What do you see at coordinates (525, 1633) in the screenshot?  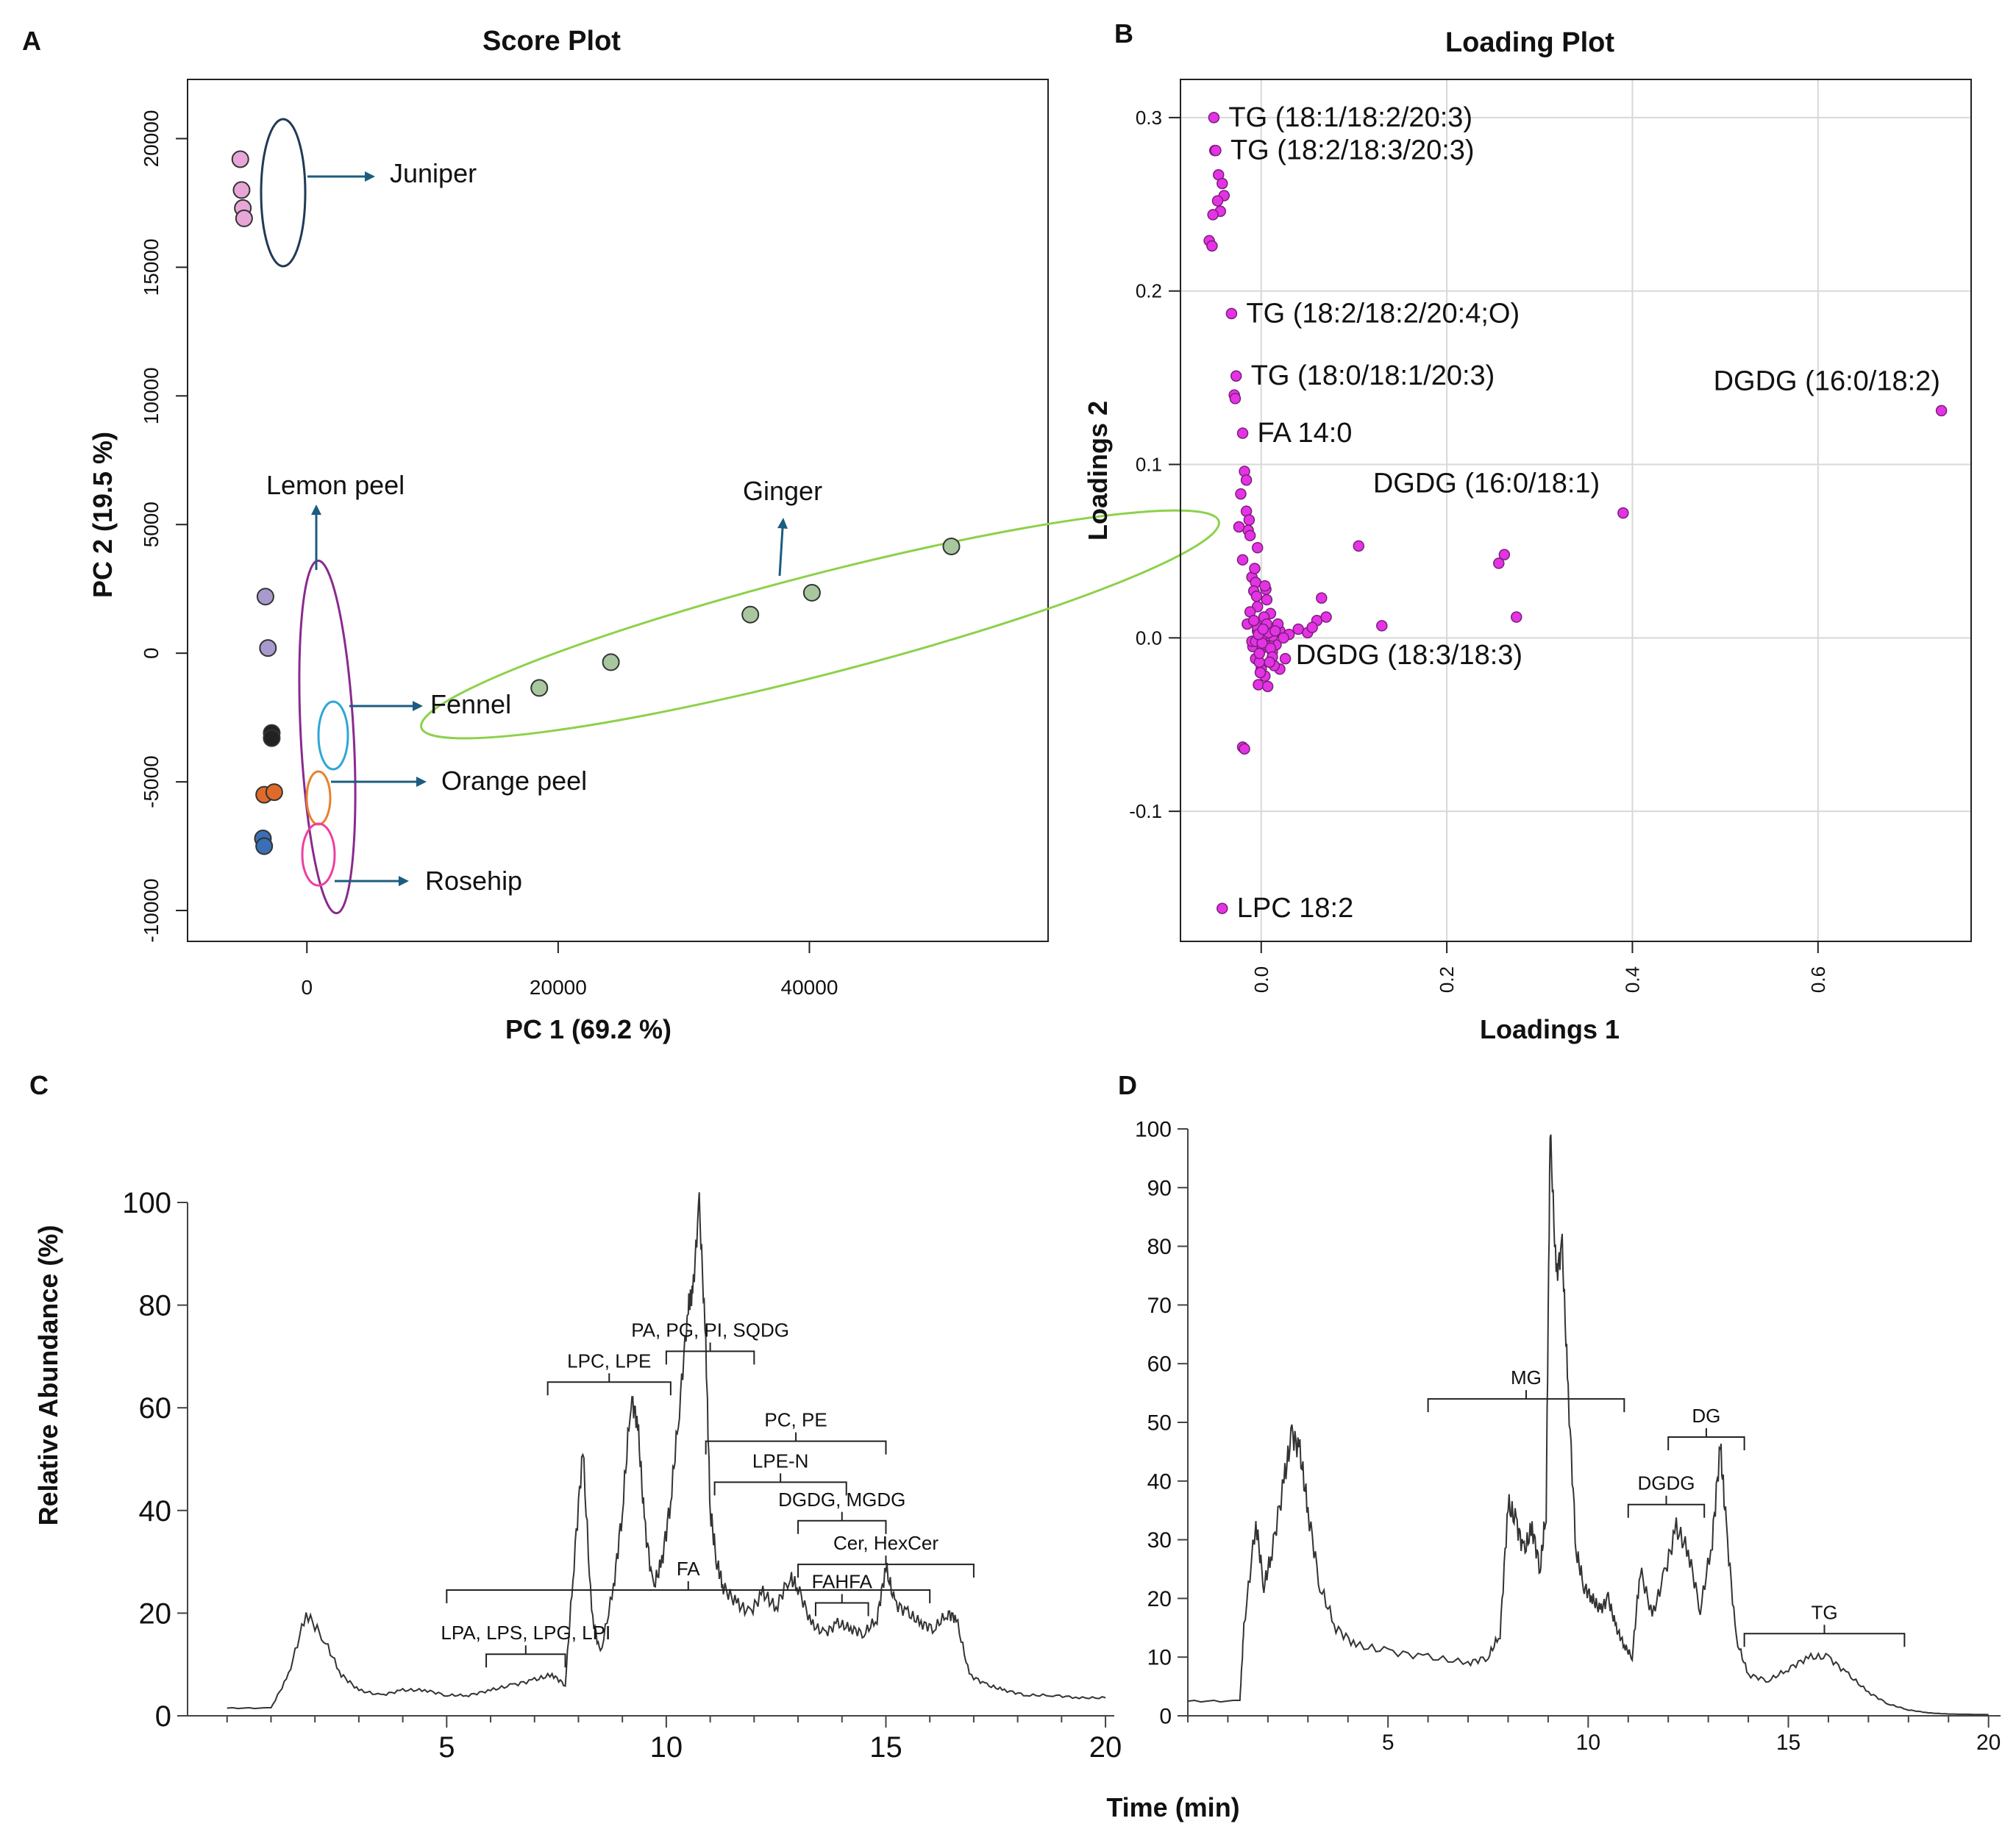 I see `bracket-label: LPA, LPS, LPG, LPI` at bounding box center [525, 1633].